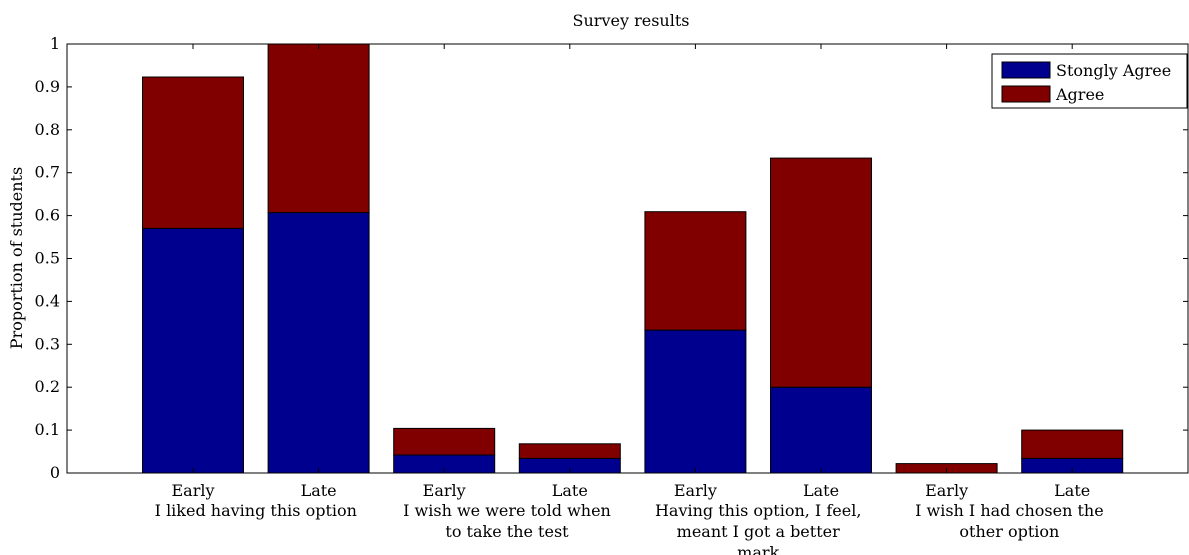 This screenshot has height=555, width=1189. I want to click on group-label: I wish I had chosen the other option, so click(1009, 521).